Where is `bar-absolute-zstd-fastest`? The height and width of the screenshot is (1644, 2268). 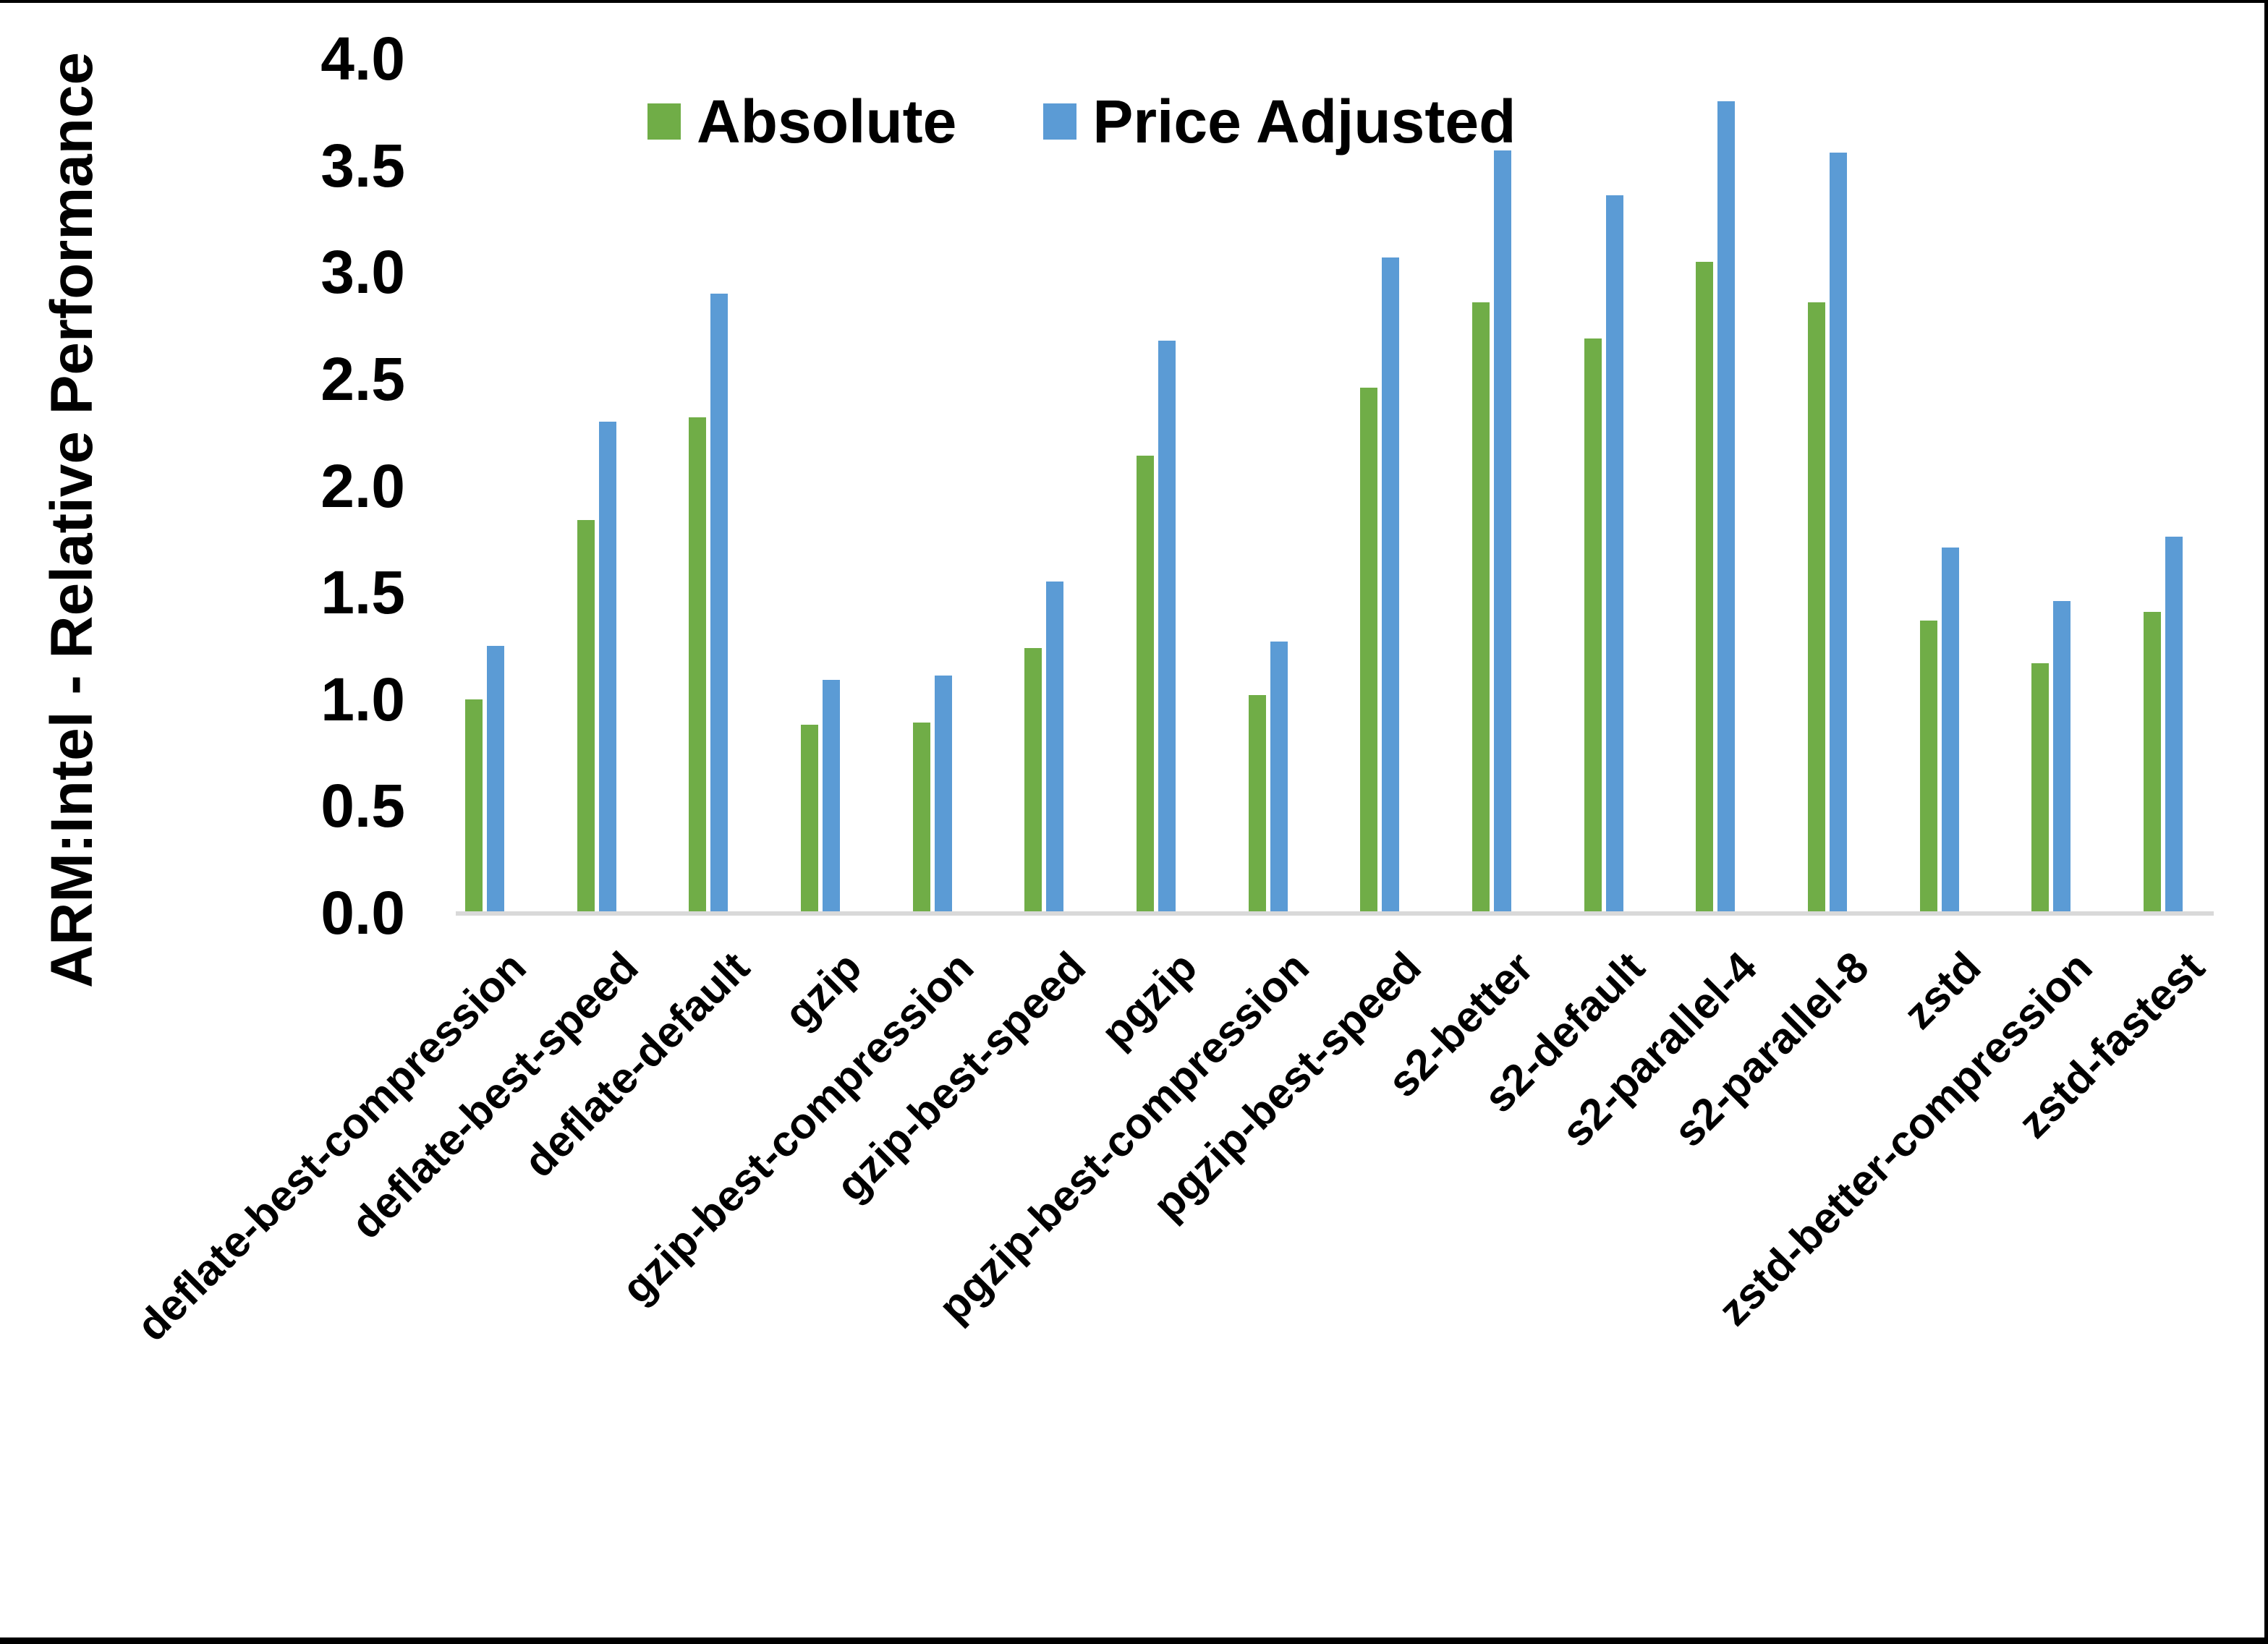
bar-absolute-zstd-fastest is located at coordinates (2153, 762).